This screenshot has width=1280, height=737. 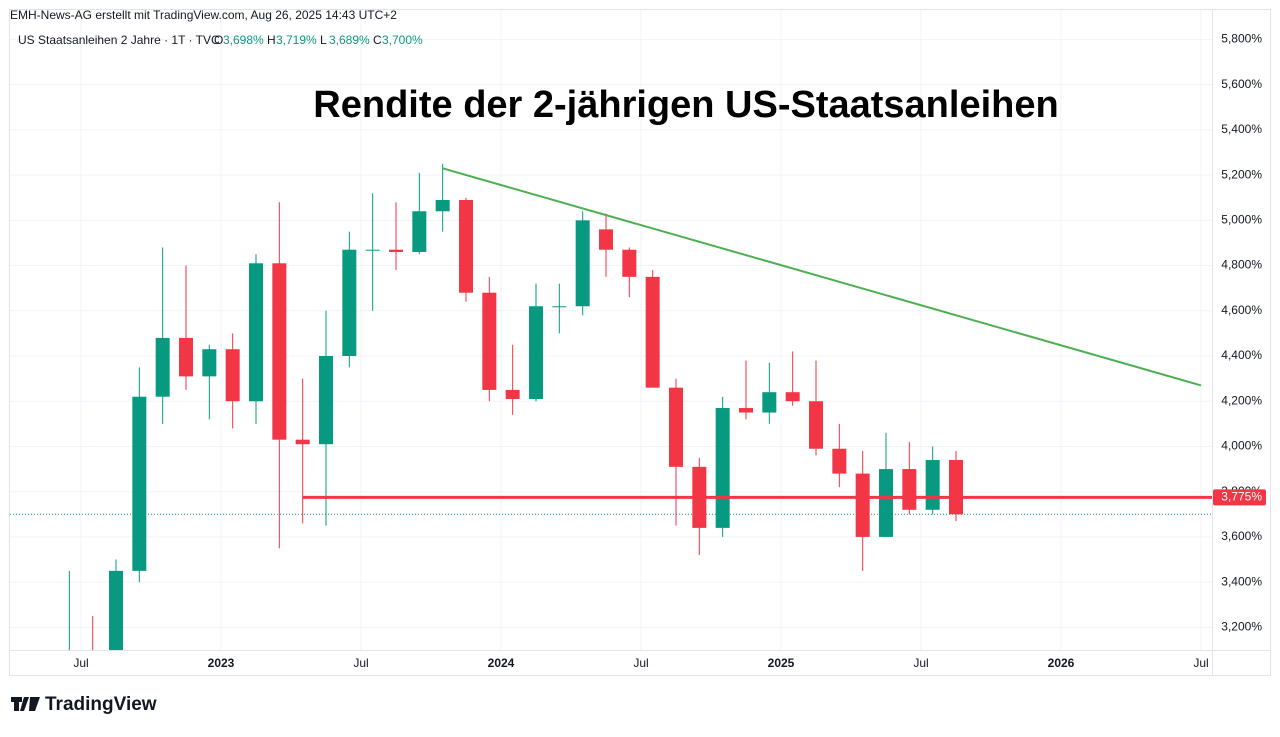 I want to click on y-tick-label: 4,400%, so click(x=1241, y=355).